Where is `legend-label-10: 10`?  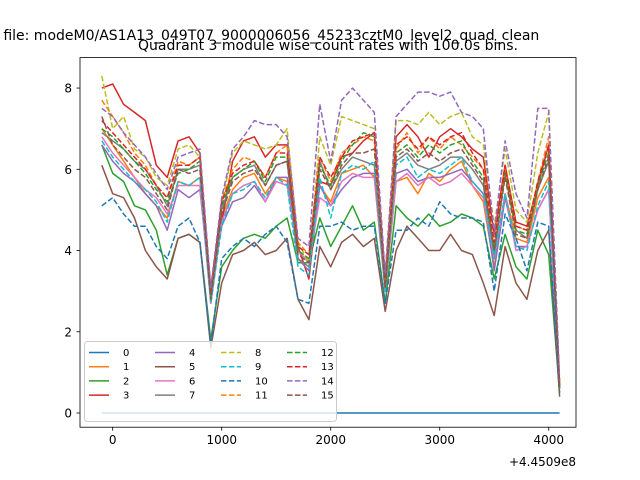
legend-label-10: 10 is located at coordinates (261, 381).